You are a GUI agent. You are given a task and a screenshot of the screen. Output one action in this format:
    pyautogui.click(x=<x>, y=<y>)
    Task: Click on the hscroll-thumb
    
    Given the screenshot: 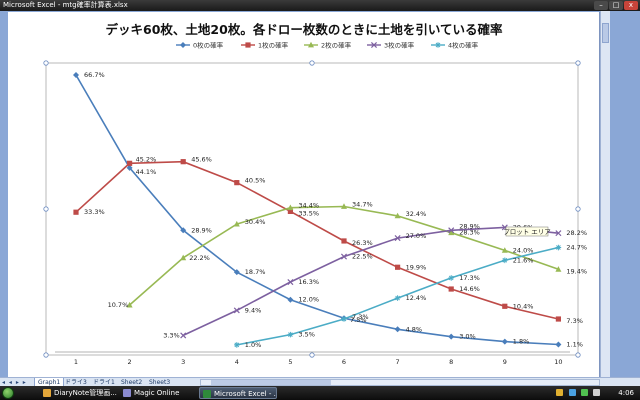 What is the action you would take?
    pyautogui.click(x=271, y=382)
    